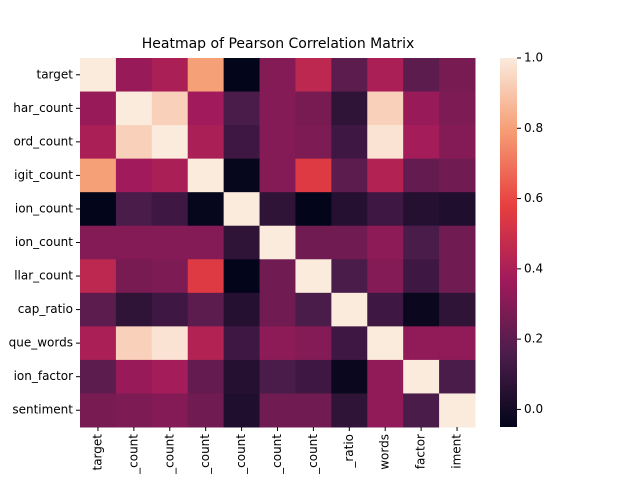  Describe the element at coordinates (45, 309) in the screenshot. I see `y-tick-label: cap_ratio` at that location.